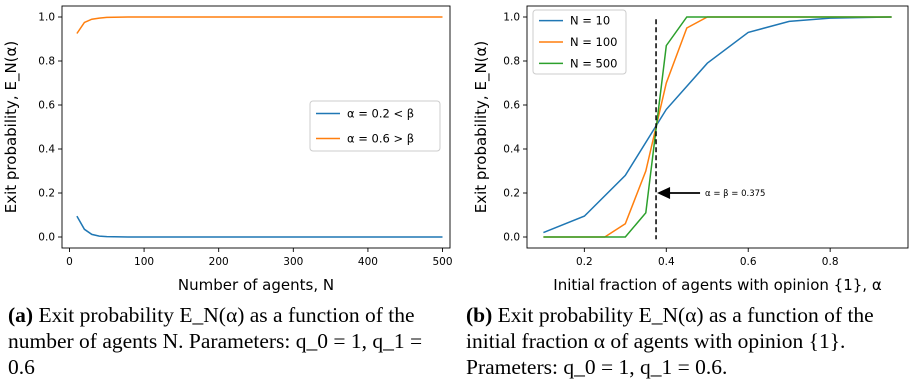 Image resolution: width=917 pixels, height=388 pixels. Describe the element at coordinates (479, 315) in the screenshot. I see `caption-b-label: (b)` at that location.